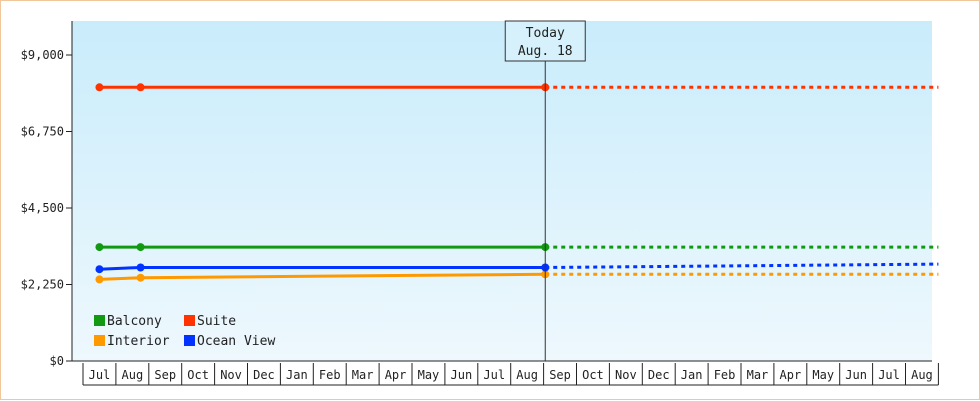 Image resolution: width=980 pixels, height=401 pixels. I want to click on series-suite, so click(517, 87).